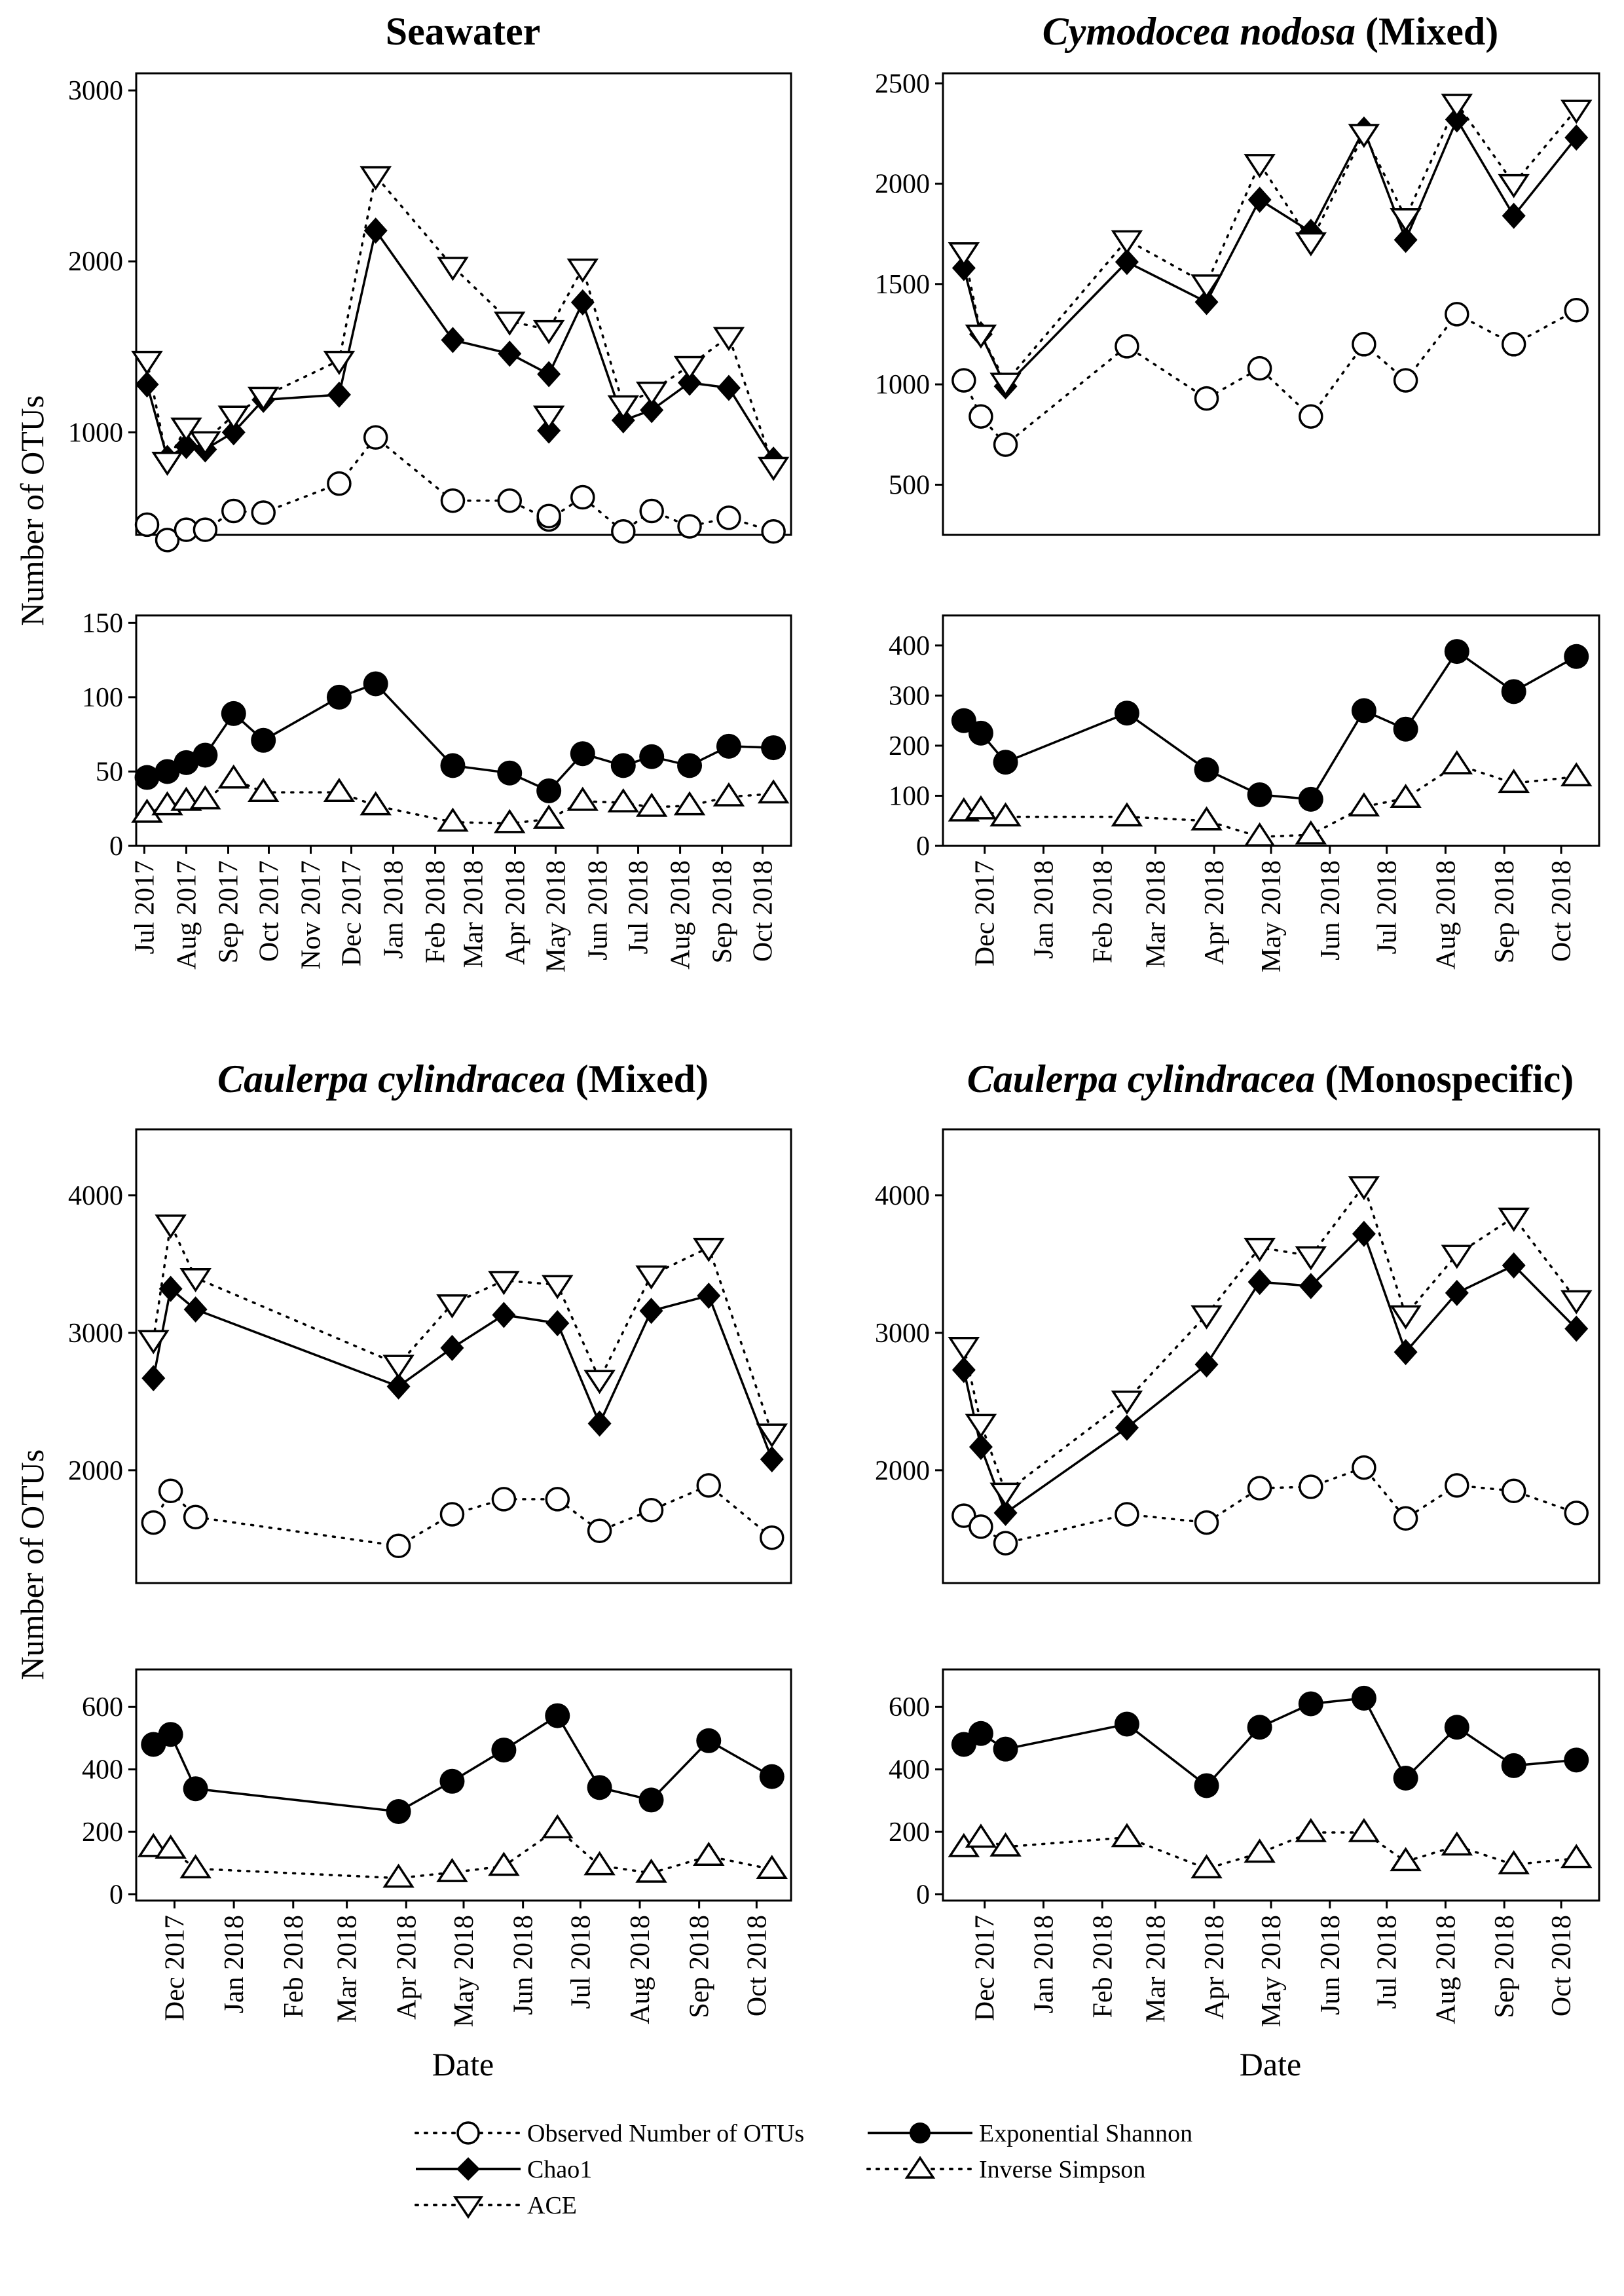  I want to click on panel-title-caulerpa-mono: Caulerpa cylindracea (Monospecific), so click(1270, 1079).